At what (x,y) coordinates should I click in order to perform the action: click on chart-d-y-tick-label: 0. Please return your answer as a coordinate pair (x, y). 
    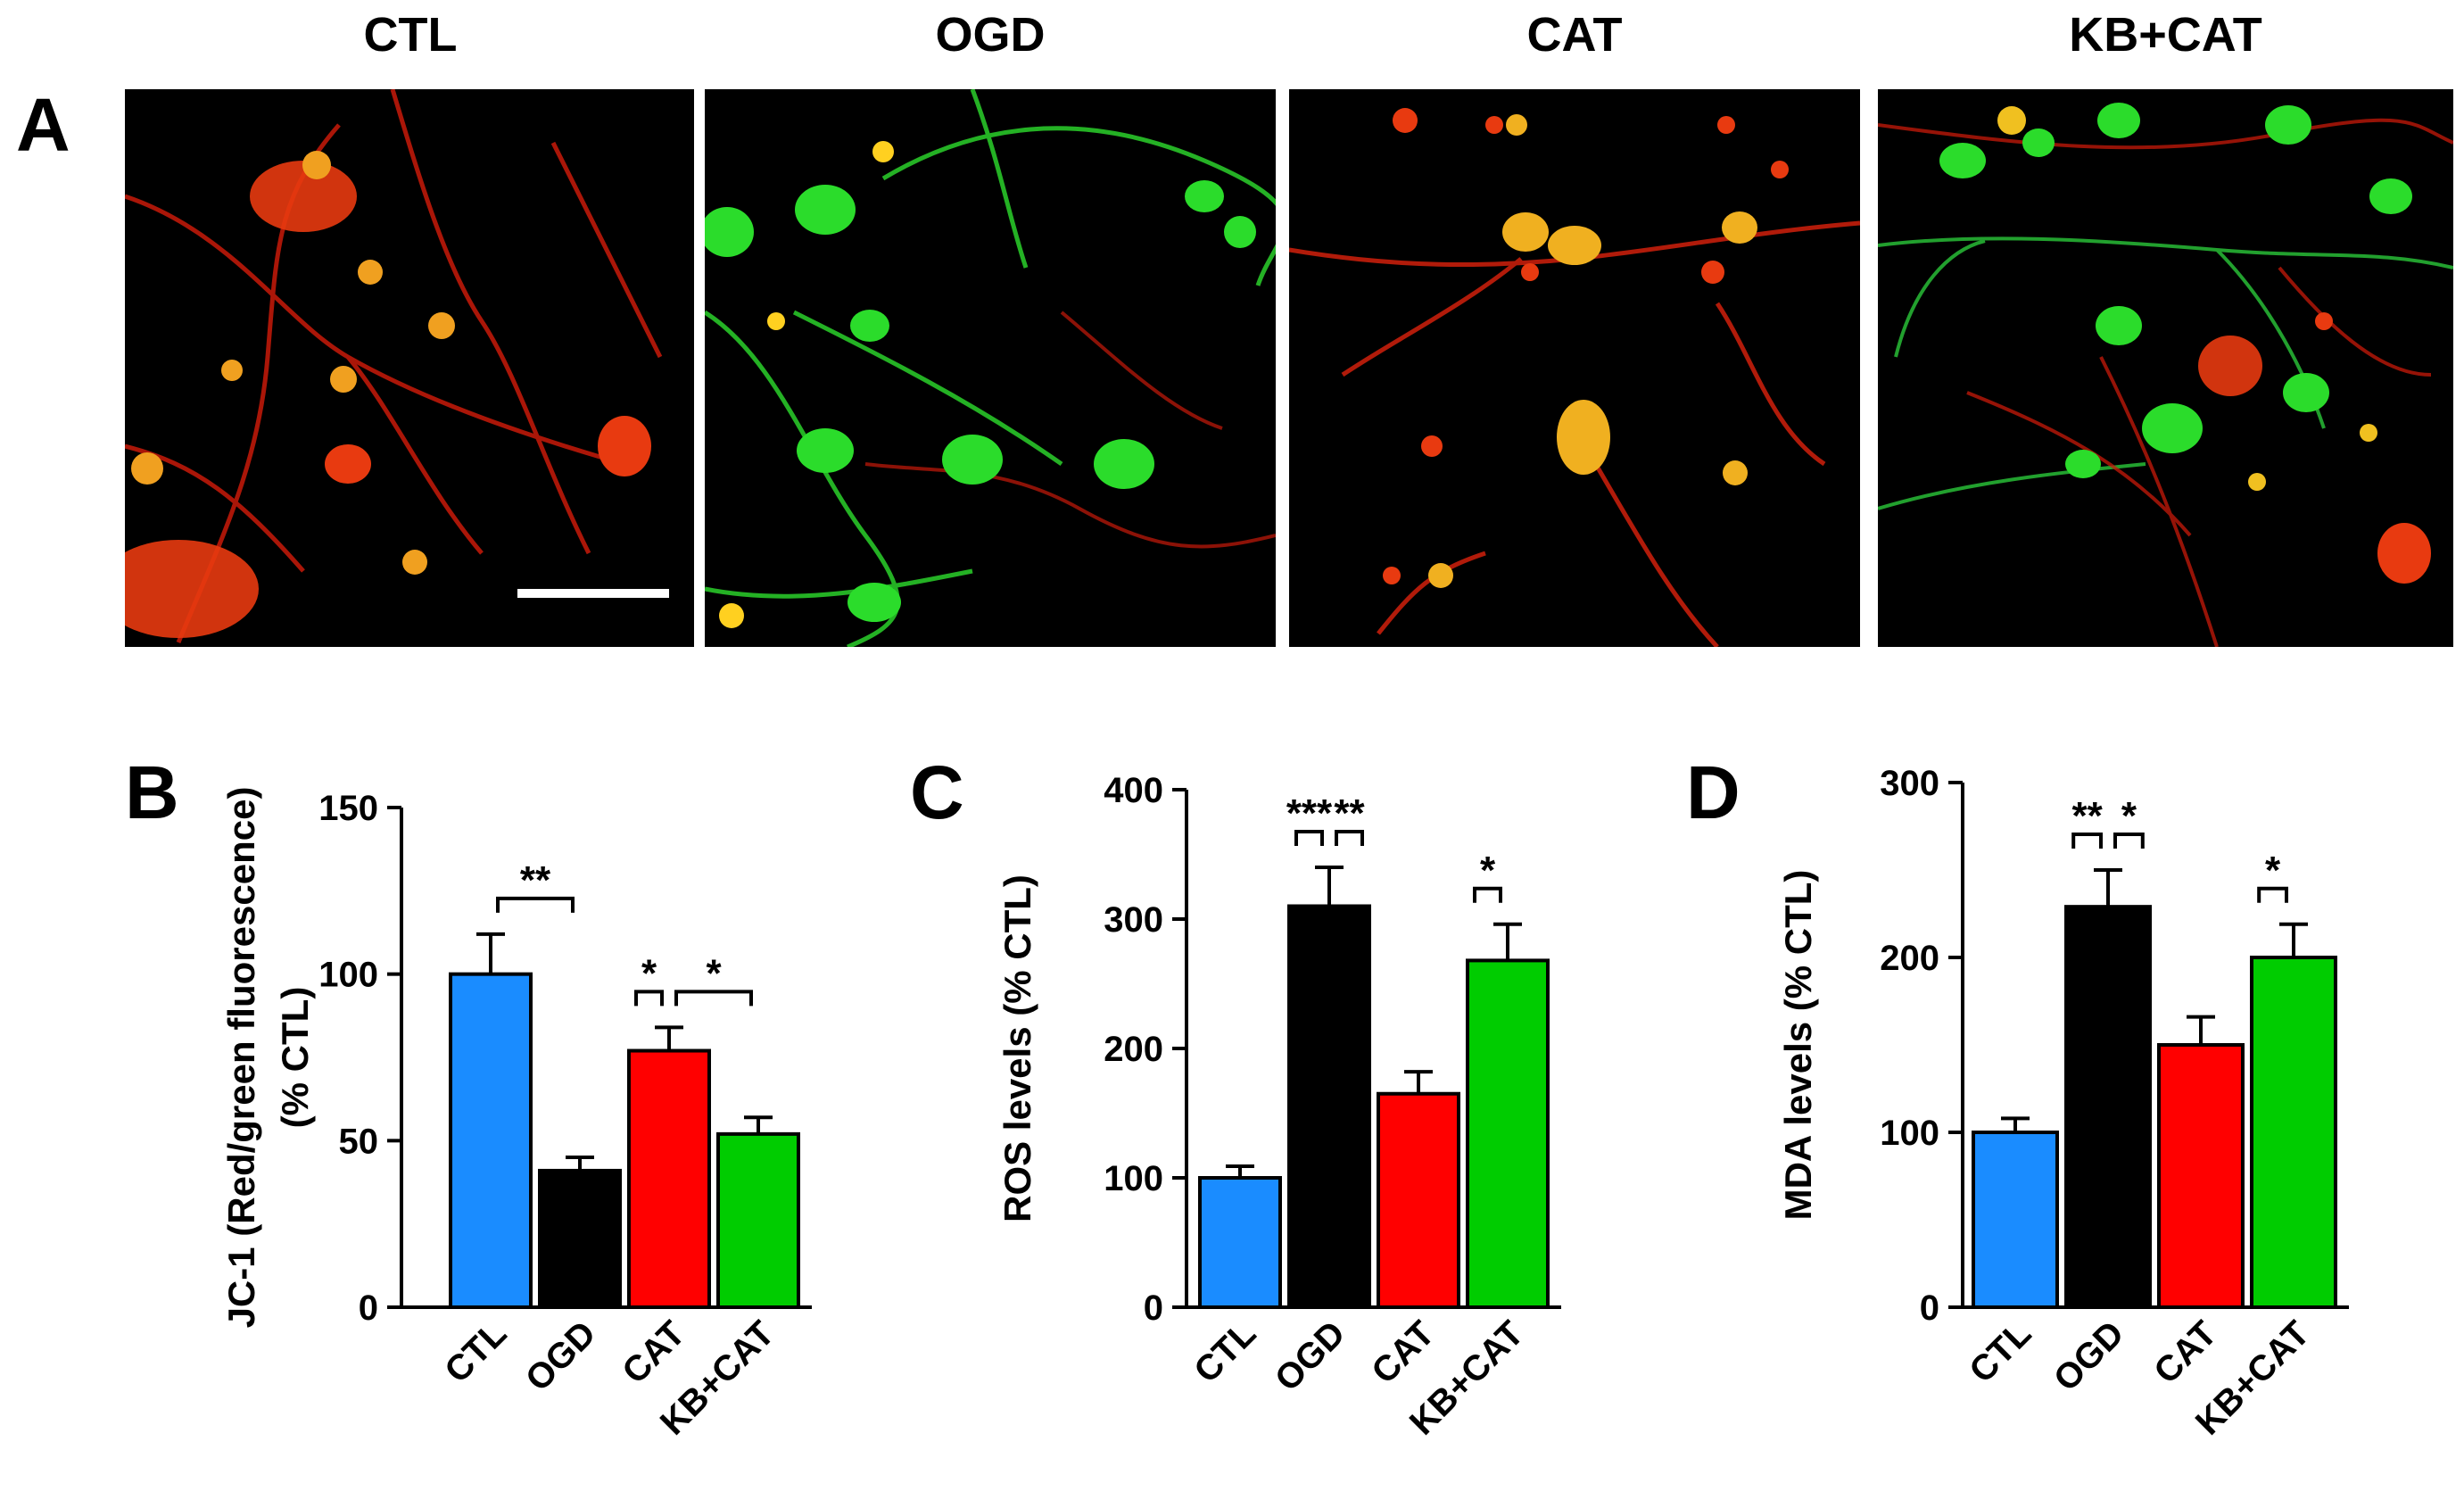
    Looking at the image, I should click on (1930, 1308).